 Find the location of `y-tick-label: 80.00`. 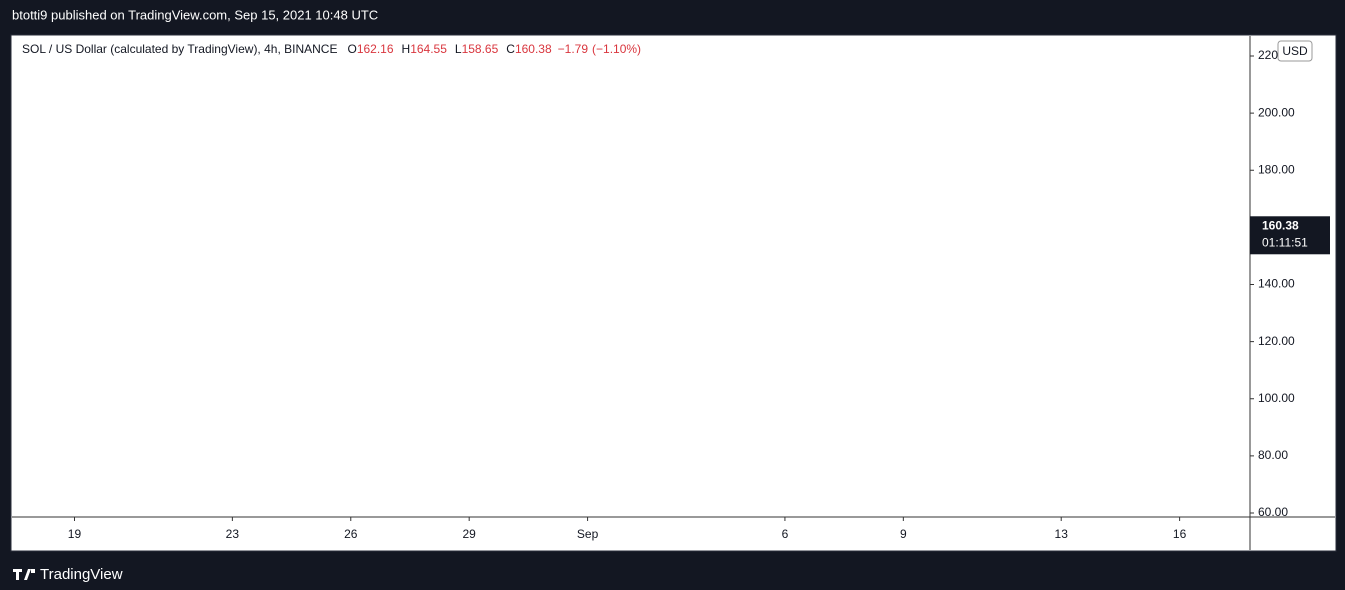

y-tick-label: 80.00 is located at coordinates (1273, 455).